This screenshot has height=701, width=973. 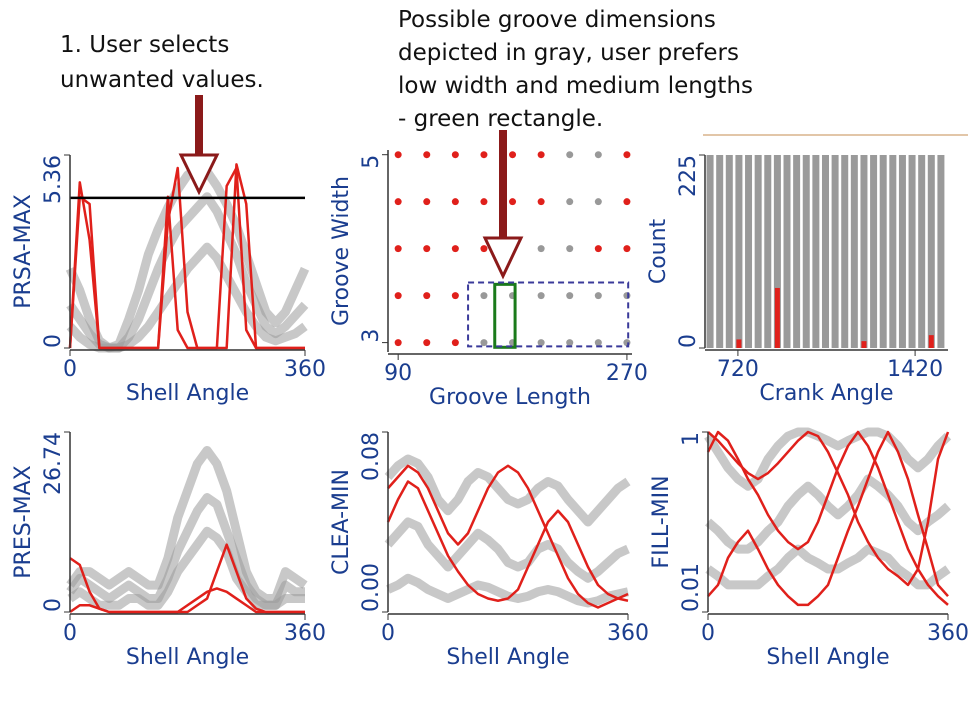 I want to click on y-tick-label: 1, so click(x=691, y=439).